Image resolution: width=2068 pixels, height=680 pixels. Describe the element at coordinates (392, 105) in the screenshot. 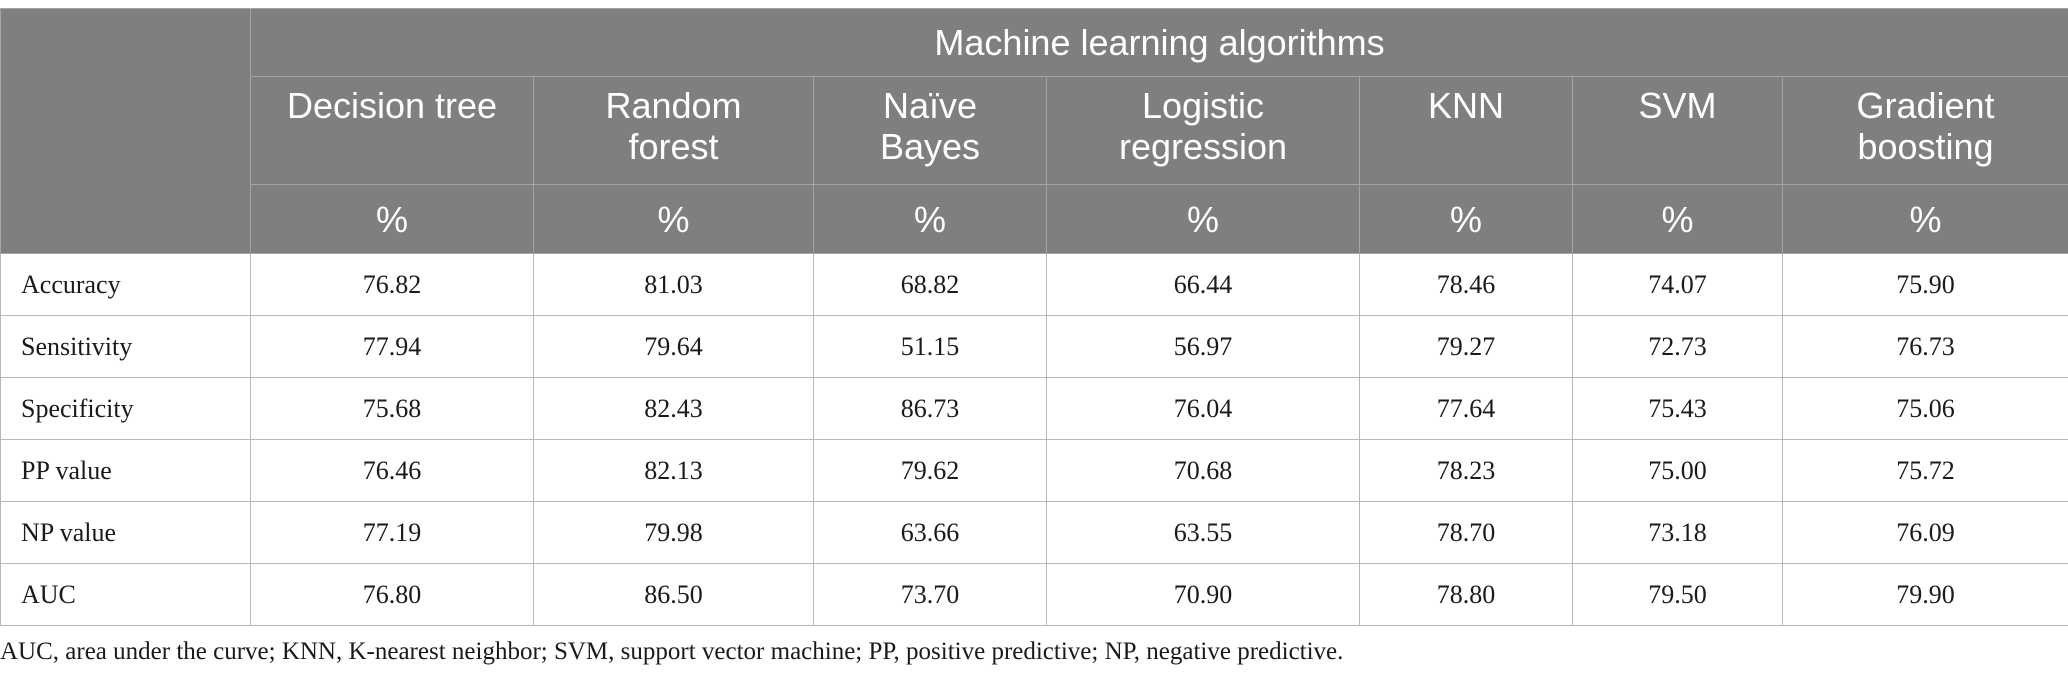

I see `algorithm-name-line-1: Decision tree` at that location.